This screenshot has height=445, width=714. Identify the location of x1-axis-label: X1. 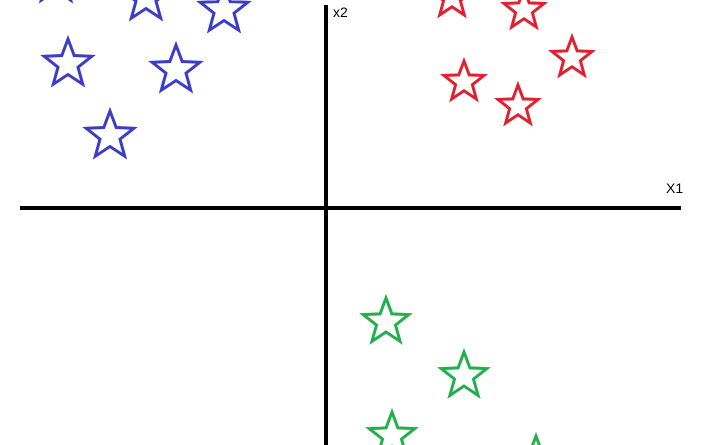
(675, 188).